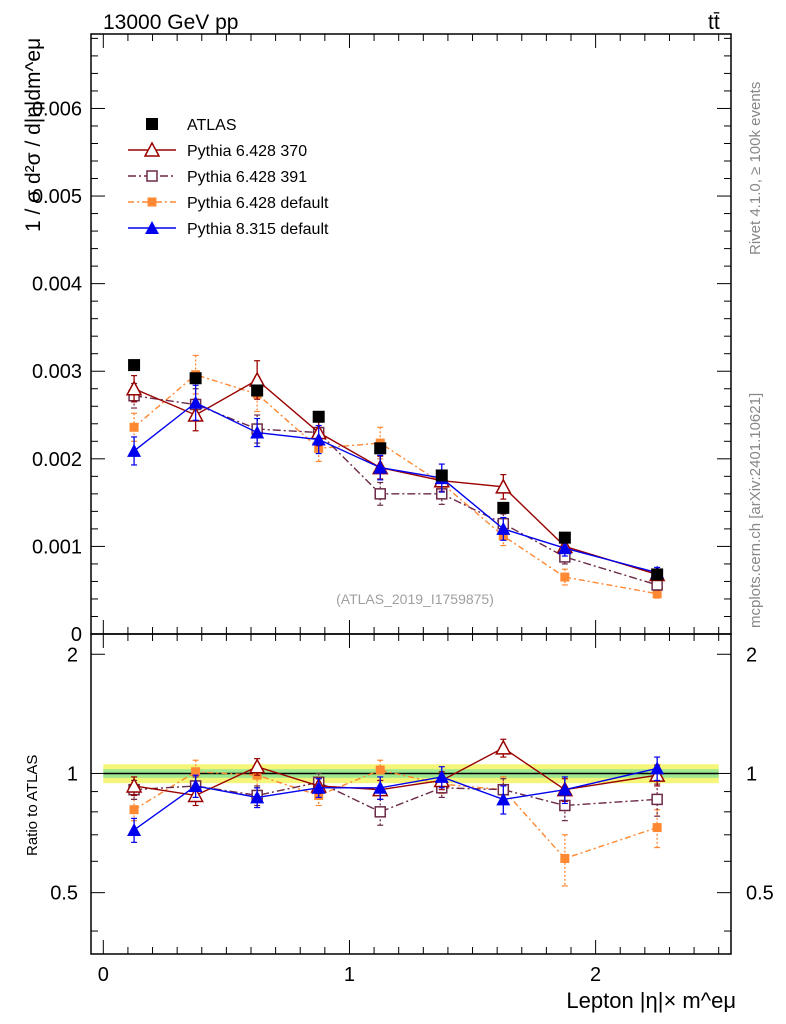 This screenshot has width=786, height=1024. I want to click on ratio-series, so click(395, 812).